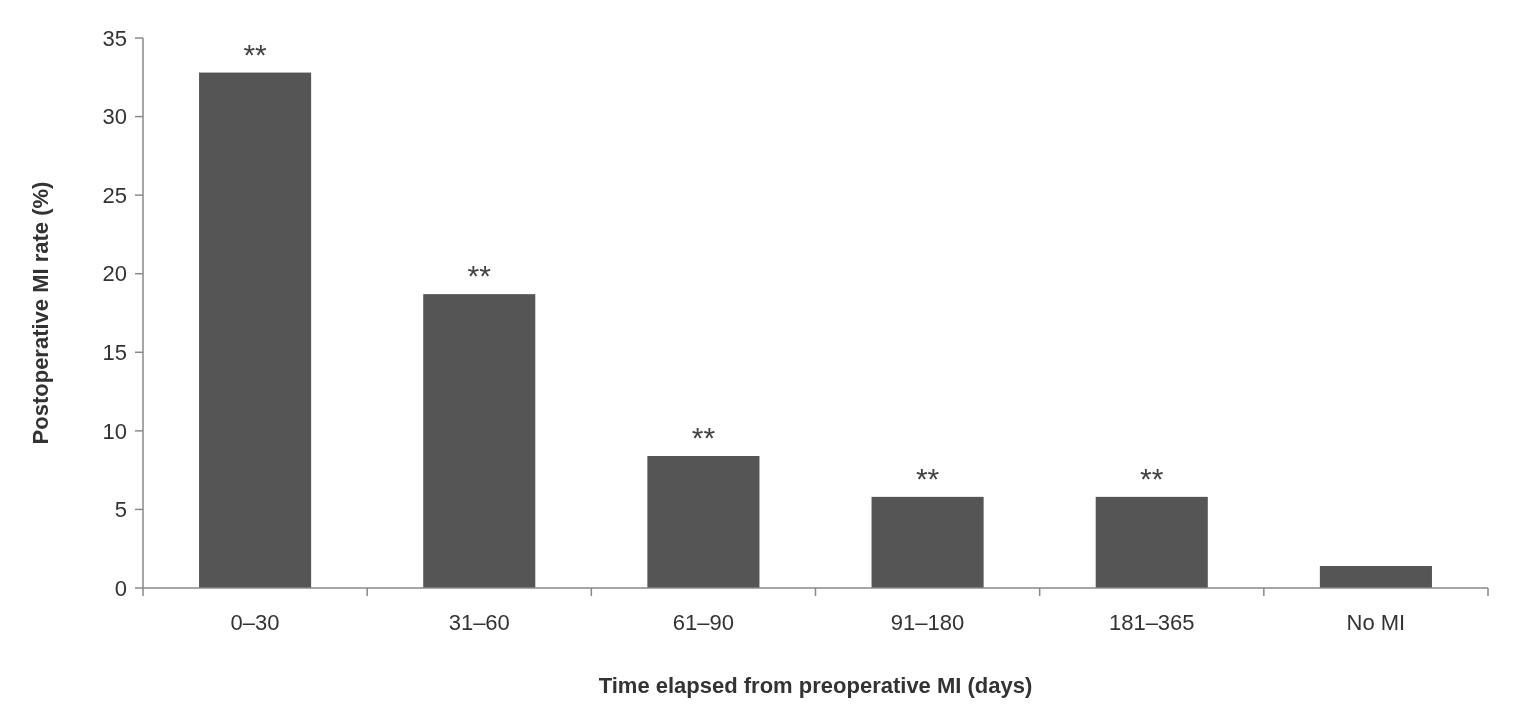  What do you see at coordinates (114, 117) in the screenshot?
I see `y-tick-label: 30` at bounding box center [114, 117].